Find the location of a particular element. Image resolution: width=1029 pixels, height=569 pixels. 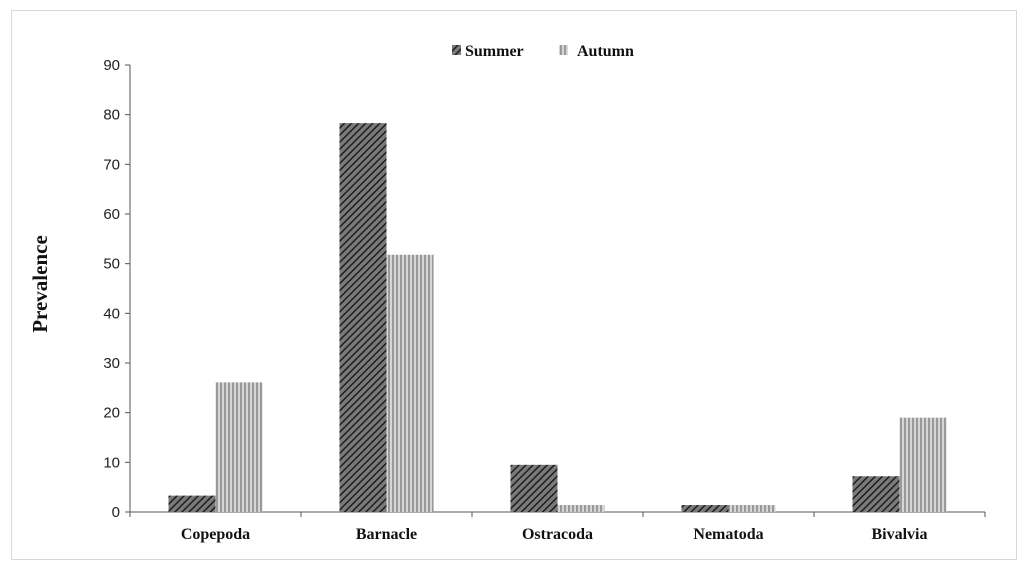

x-category-label: Barnacle is located at coordinates (386, 534).